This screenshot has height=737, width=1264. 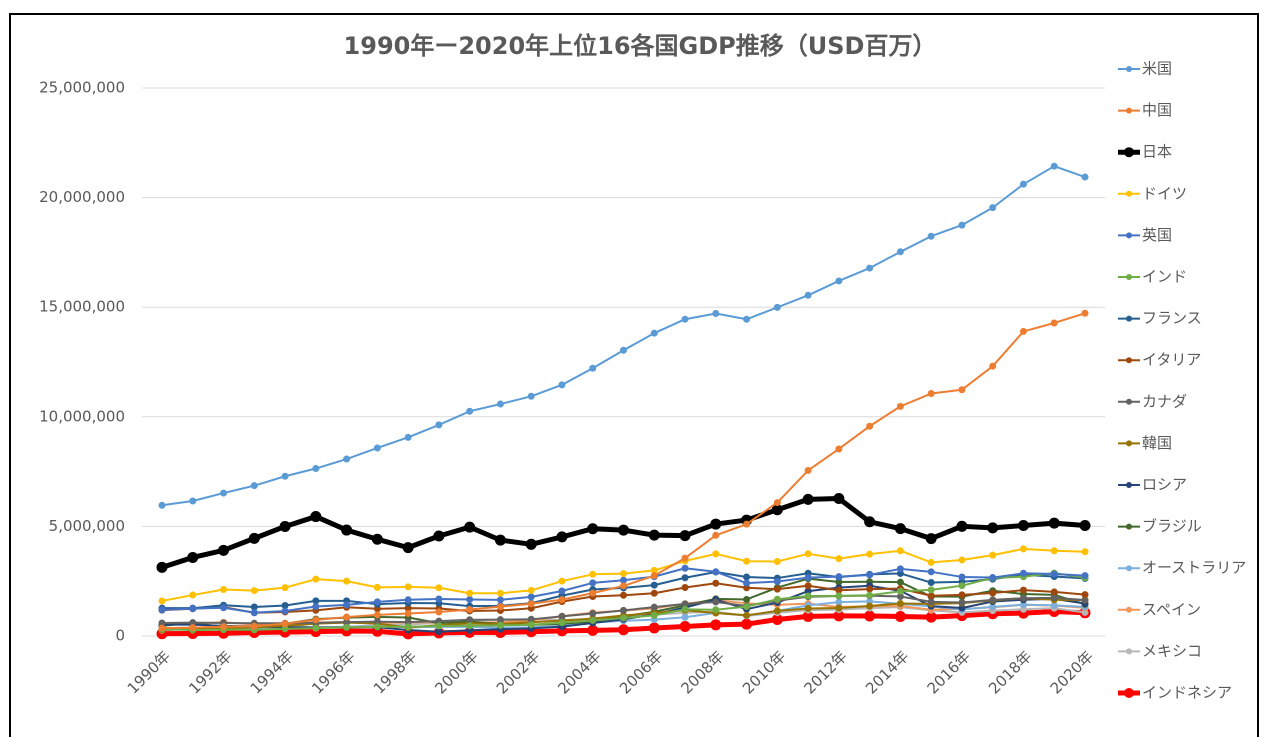 What do you see at coordinates (1157, 69) in the screenshot?
I see `legend-label: 米国` at bounding box center [1157, 69].